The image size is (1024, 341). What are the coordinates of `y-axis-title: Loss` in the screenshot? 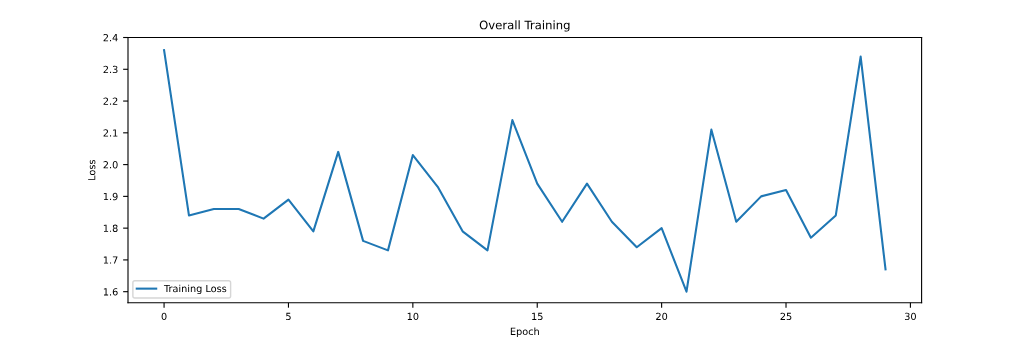 It's located at (92, 169).